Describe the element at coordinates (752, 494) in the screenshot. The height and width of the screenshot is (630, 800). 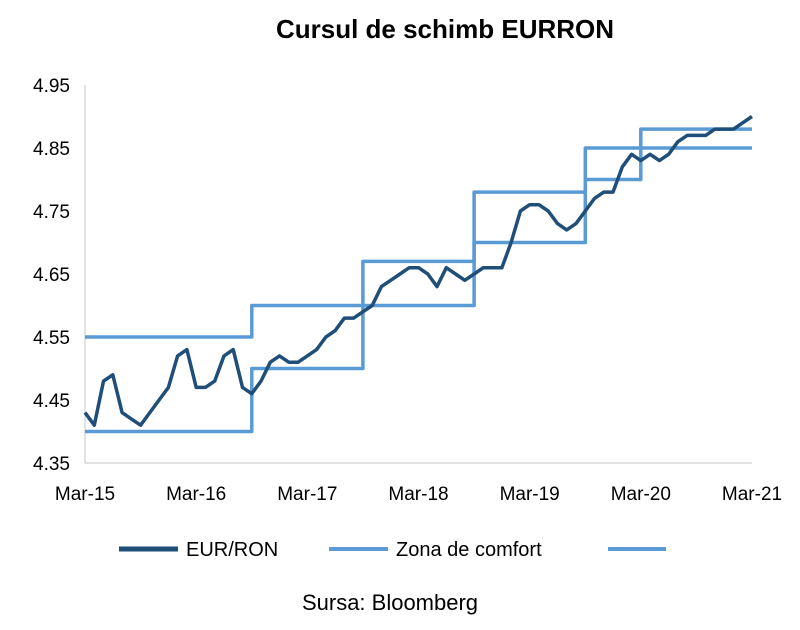
I see `x-tick-label: Mar-21` at that location.